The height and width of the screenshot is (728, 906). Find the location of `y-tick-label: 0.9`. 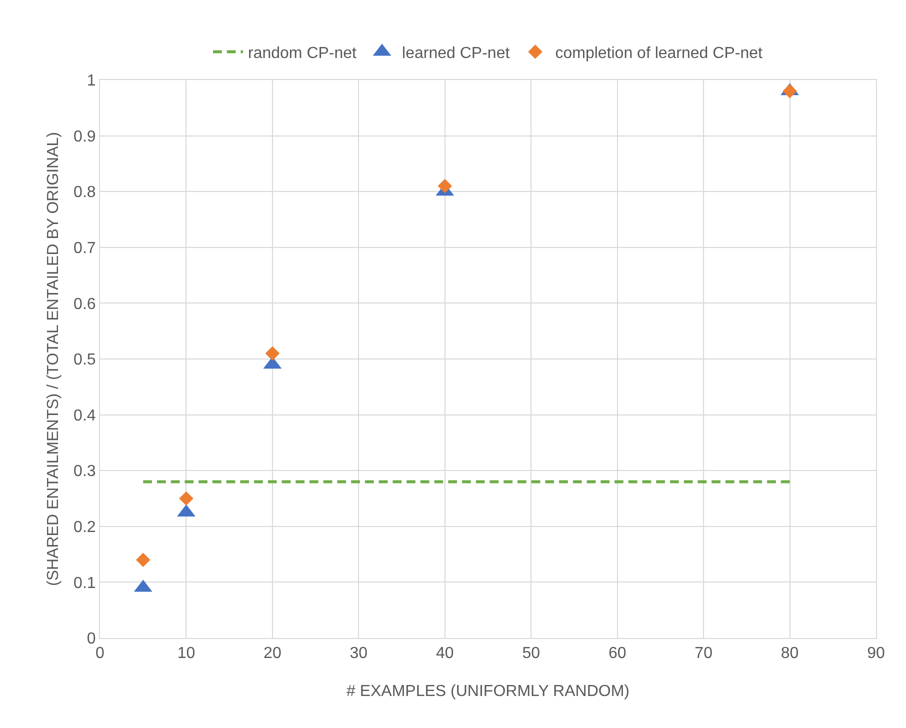

y-tick-label: 0.9 is located at coordinates (85, 137).